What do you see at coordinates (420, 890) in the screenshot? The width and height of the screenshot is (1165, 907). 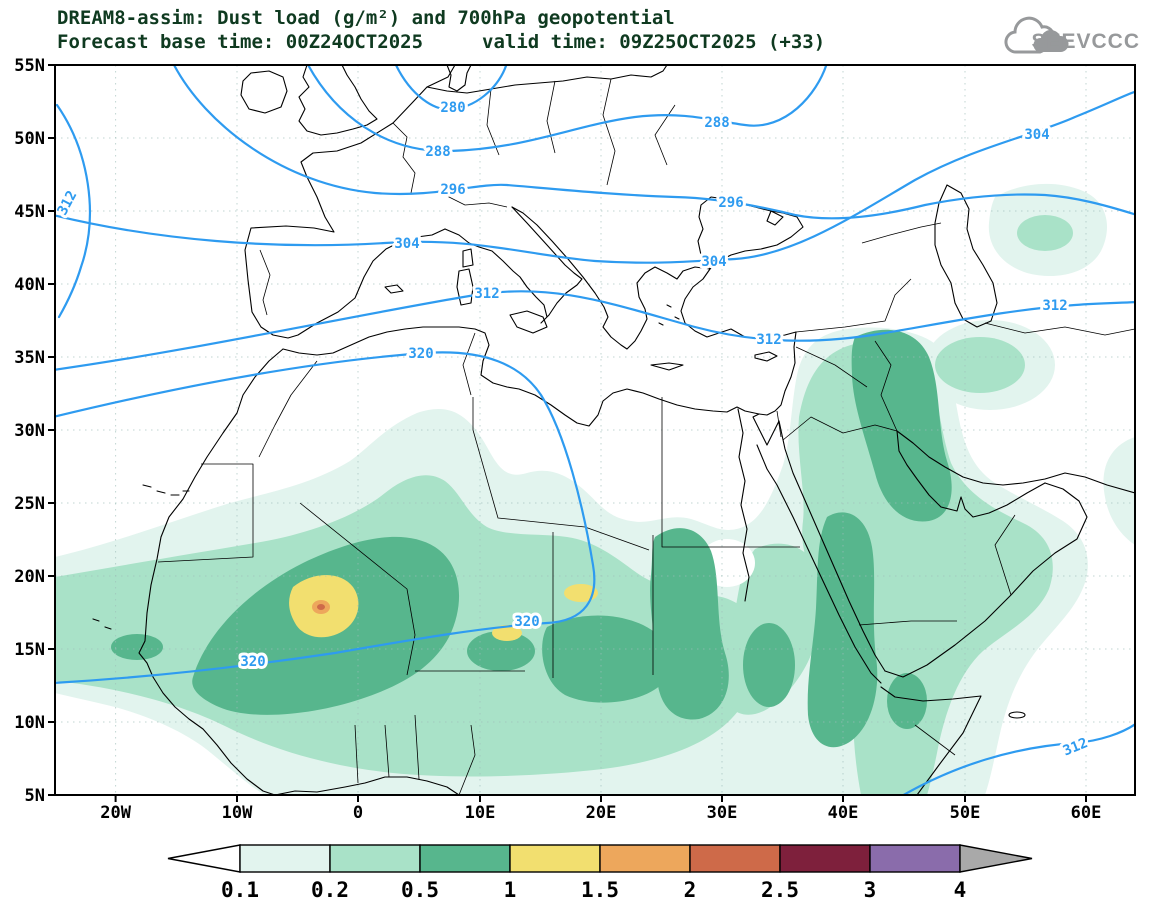 I see `colorbar-label: 0.5` at bounding box center [420, 890].